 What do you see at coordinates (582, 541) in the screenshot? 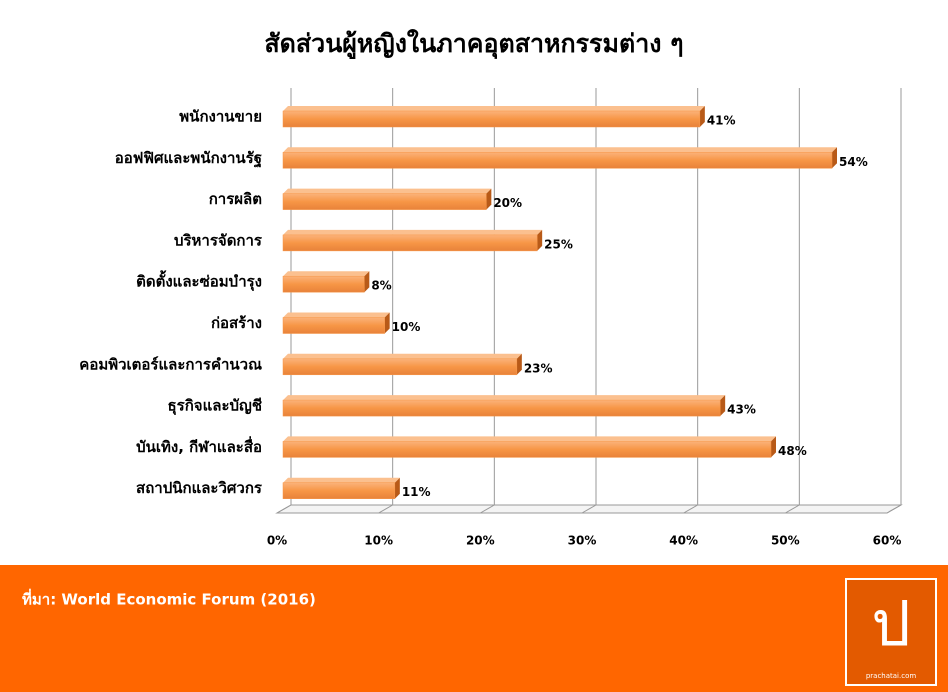
I see `x-tick-label: 30%` at bounding box center [582, 541].